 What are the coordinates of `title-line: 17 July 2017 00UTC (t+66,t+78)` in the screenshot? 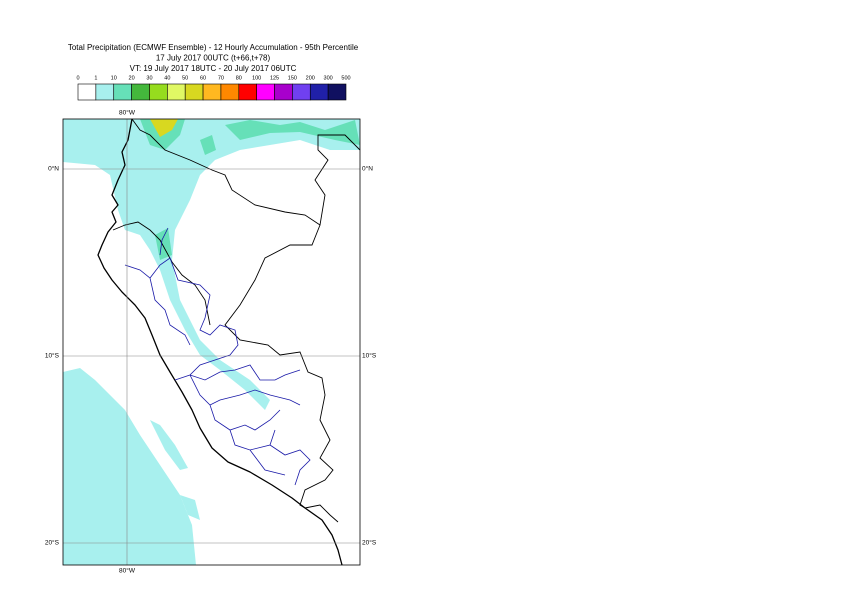 It's located at (213, 58).